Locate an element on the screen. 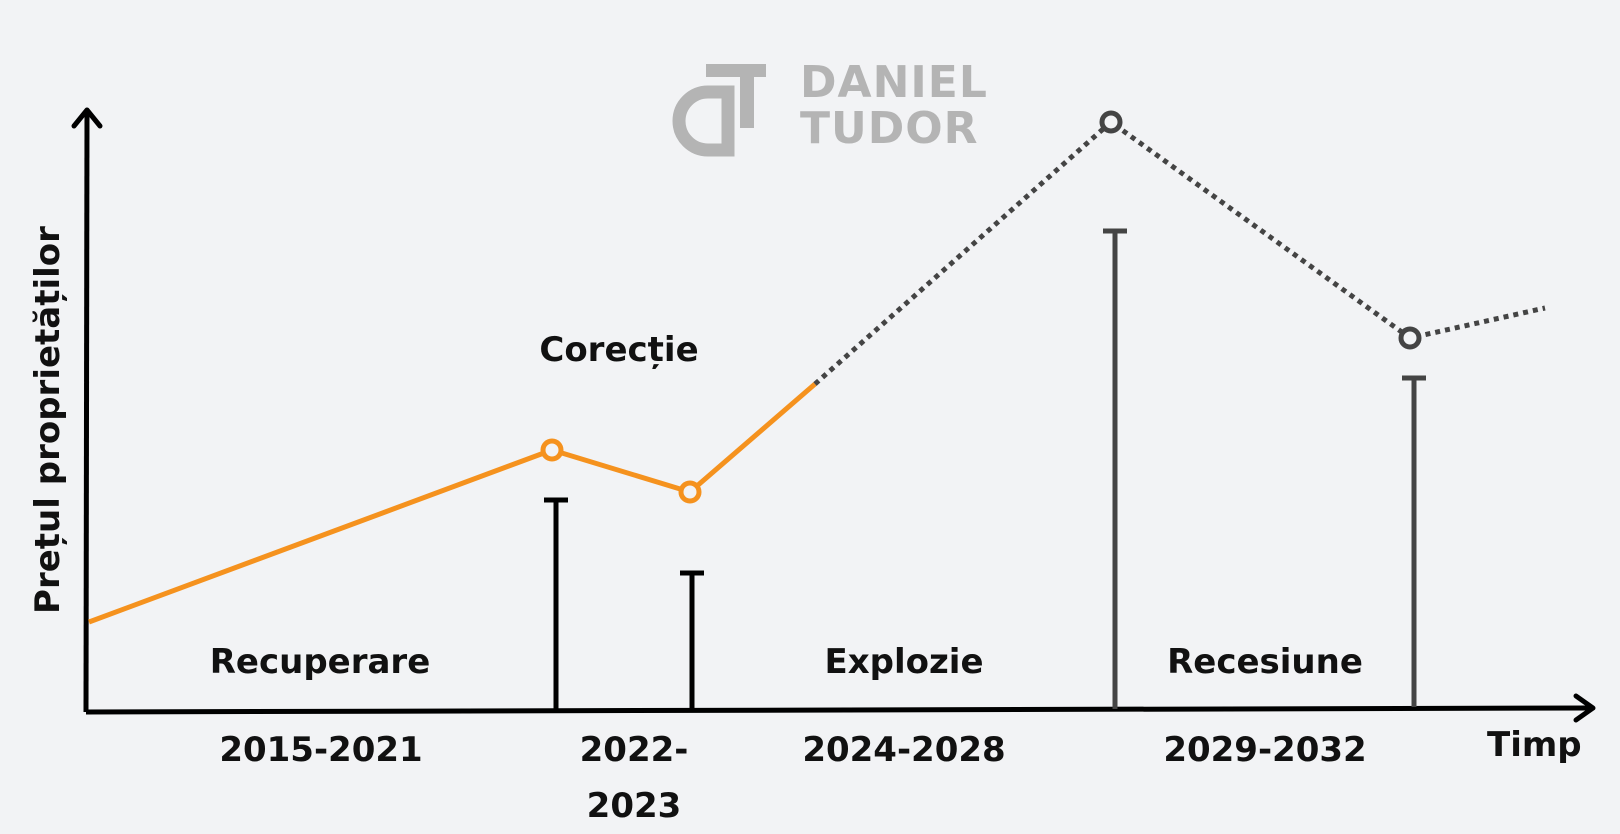 The image size is (1620, 834). marker-2032 is located at coordinates (1414, 541).